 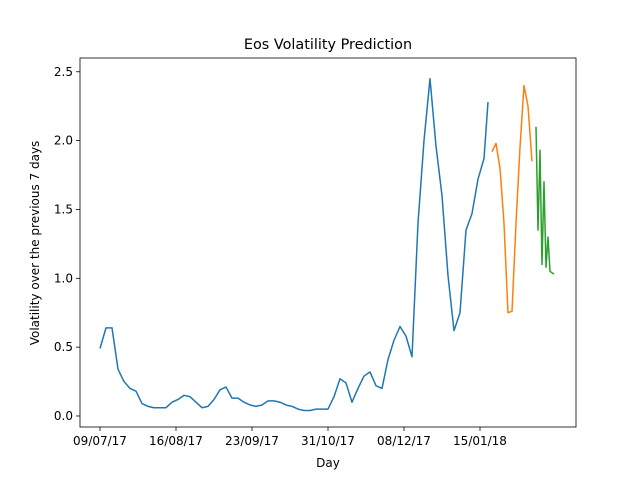 I want to click on y-tick-label: 2.0, so click(x=63, y=141).